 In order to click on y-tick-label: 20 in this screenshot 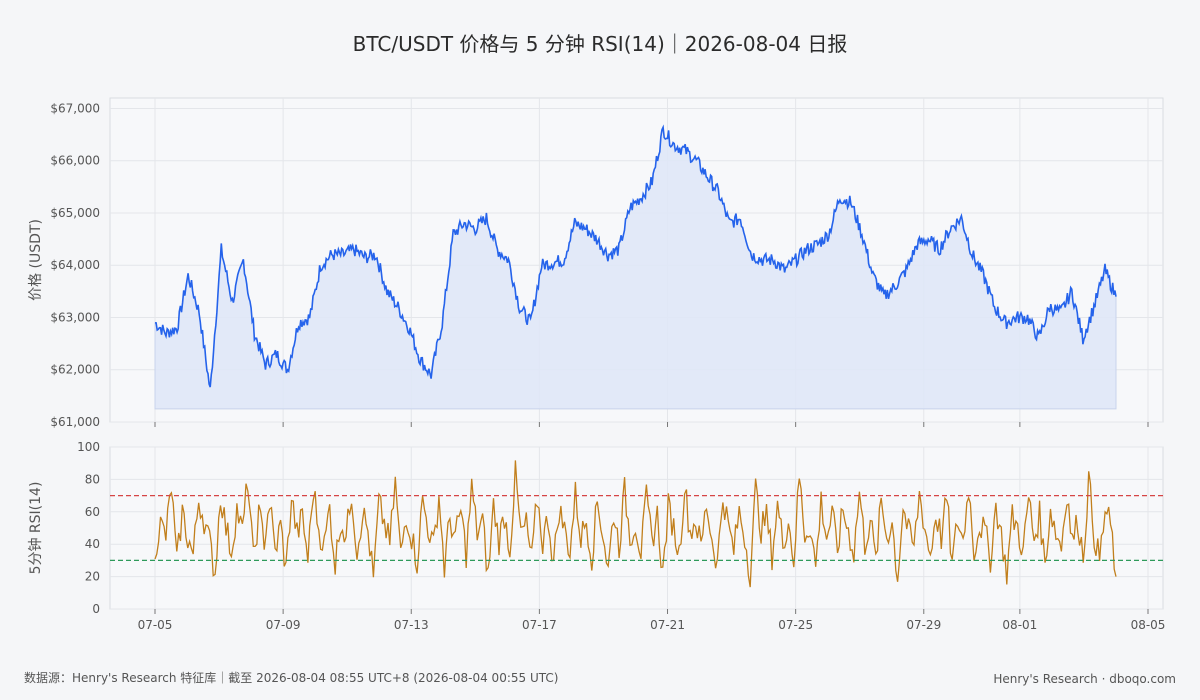, I will do `click(92, 577)`.